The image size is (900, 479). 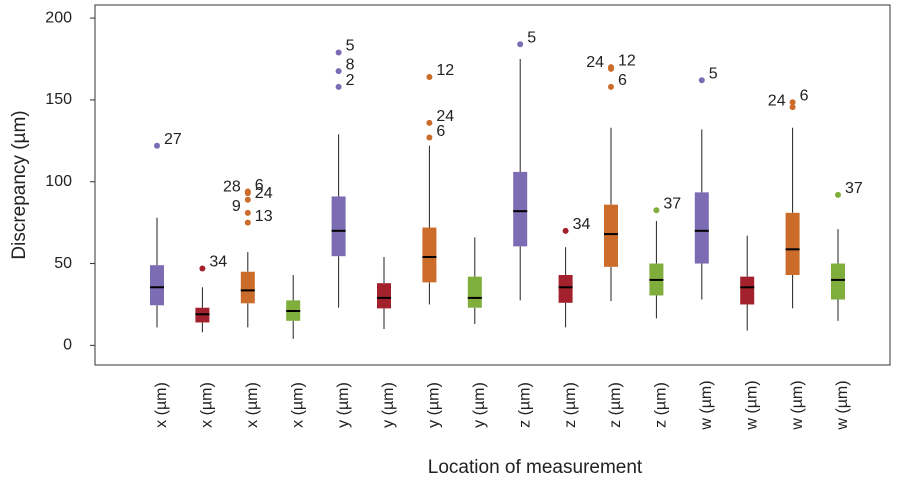 What do you see at coordinates (173, 139) in the screenshot?
I see `outlier-label: 27` at bounding box center [173, 139].